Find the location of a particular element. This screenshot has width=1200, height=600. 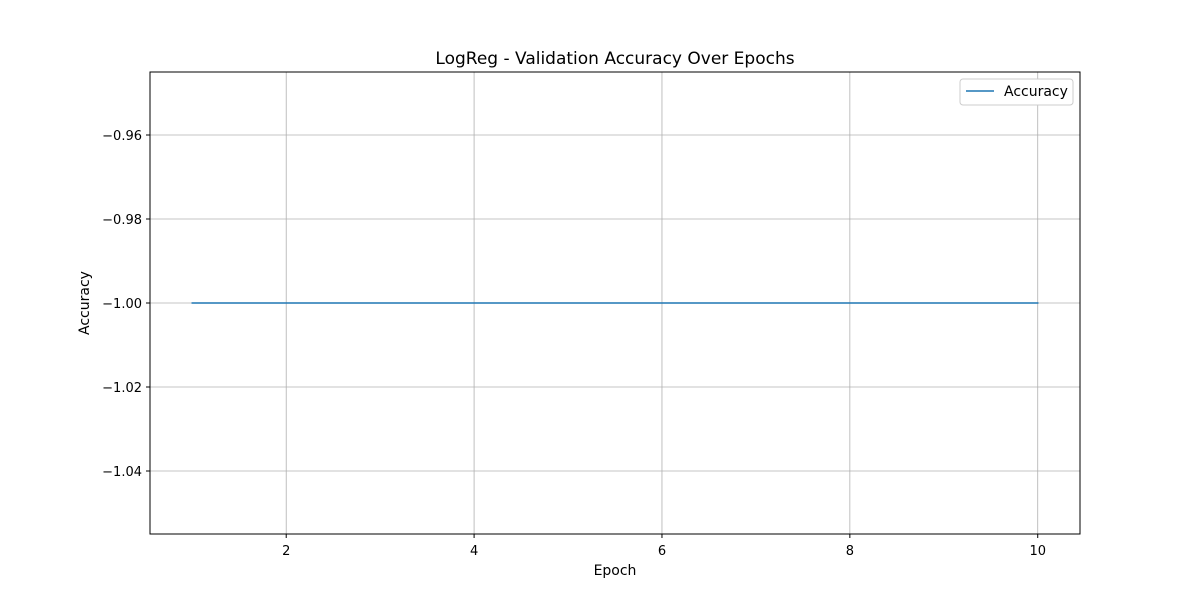

y-axis-ticks: −0.96 −0.98 −1.00 −1.02 −1.04 is located at coordinates (126, 304).